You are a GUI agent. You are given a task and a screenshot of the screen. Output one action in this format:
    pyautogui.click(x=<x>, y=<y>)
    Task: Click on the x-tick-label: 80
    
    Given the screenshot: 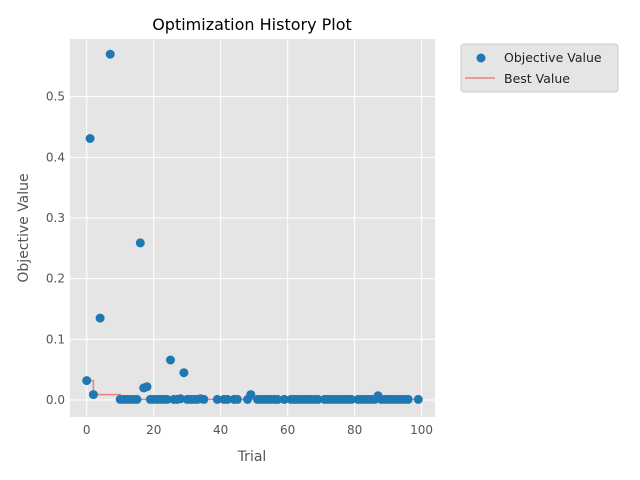 What is the action you would take?
    pyautogui.click(x=354, y=430)
    